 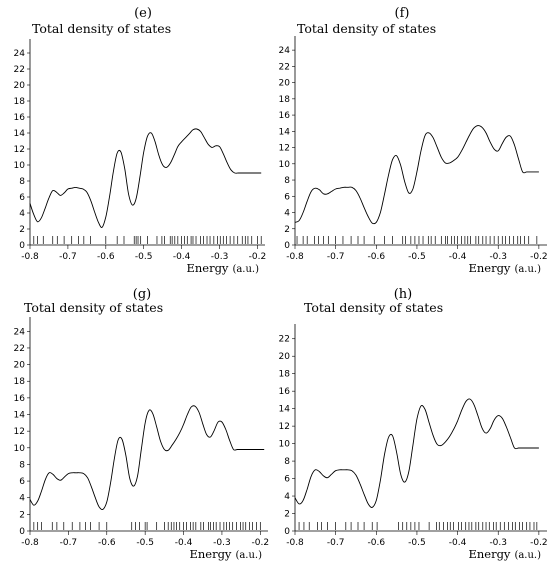 I want to click on panel-label: (f), so click(x=402, y=13).